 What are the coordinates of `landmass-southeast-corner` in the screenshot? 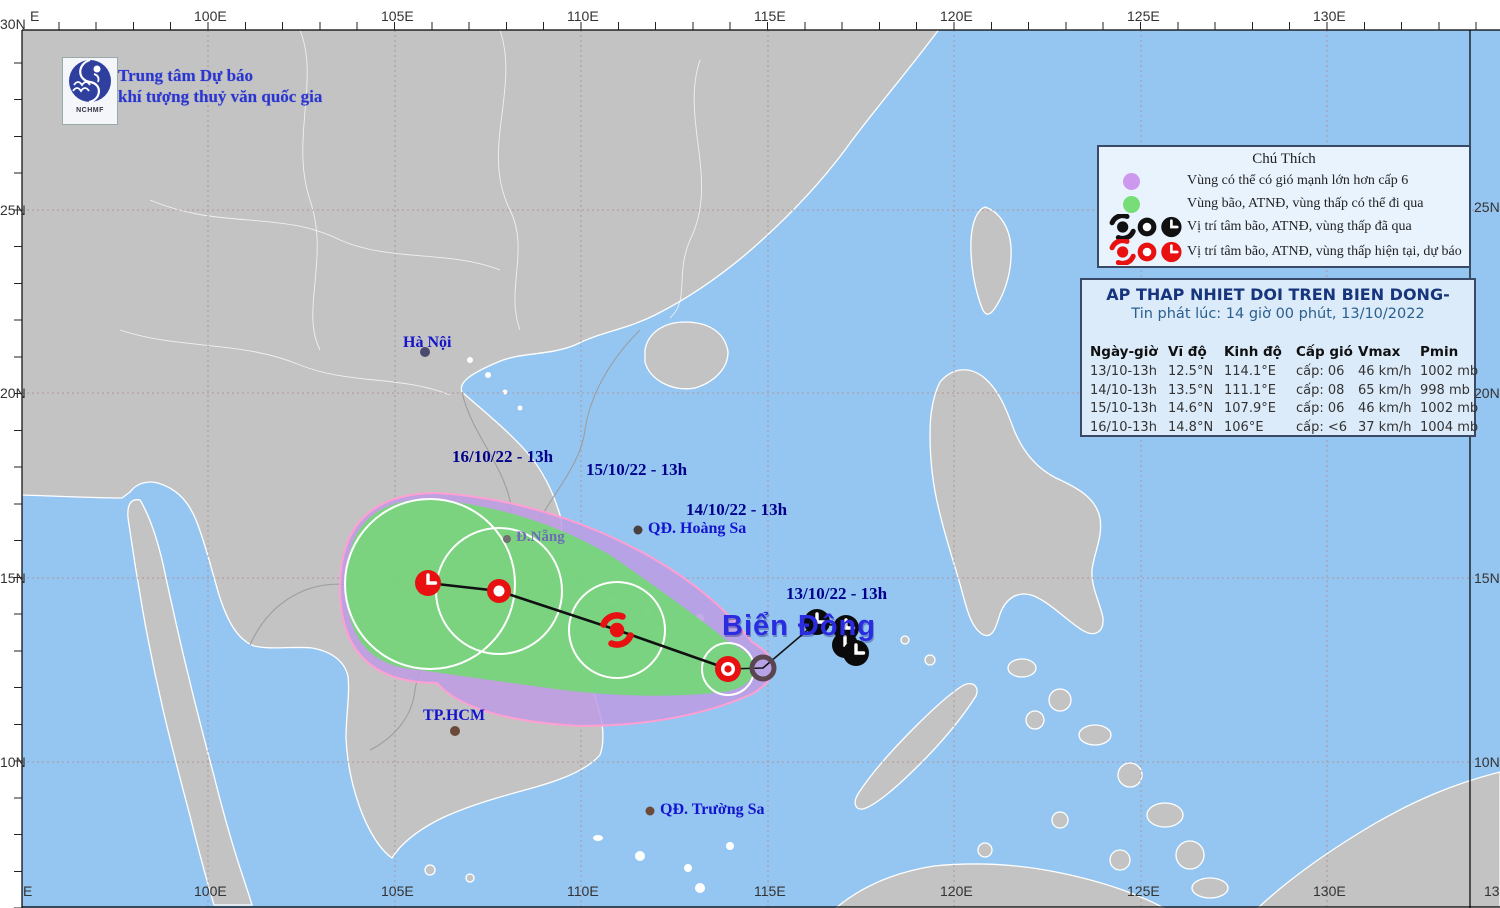 It's located at (1378, 839).